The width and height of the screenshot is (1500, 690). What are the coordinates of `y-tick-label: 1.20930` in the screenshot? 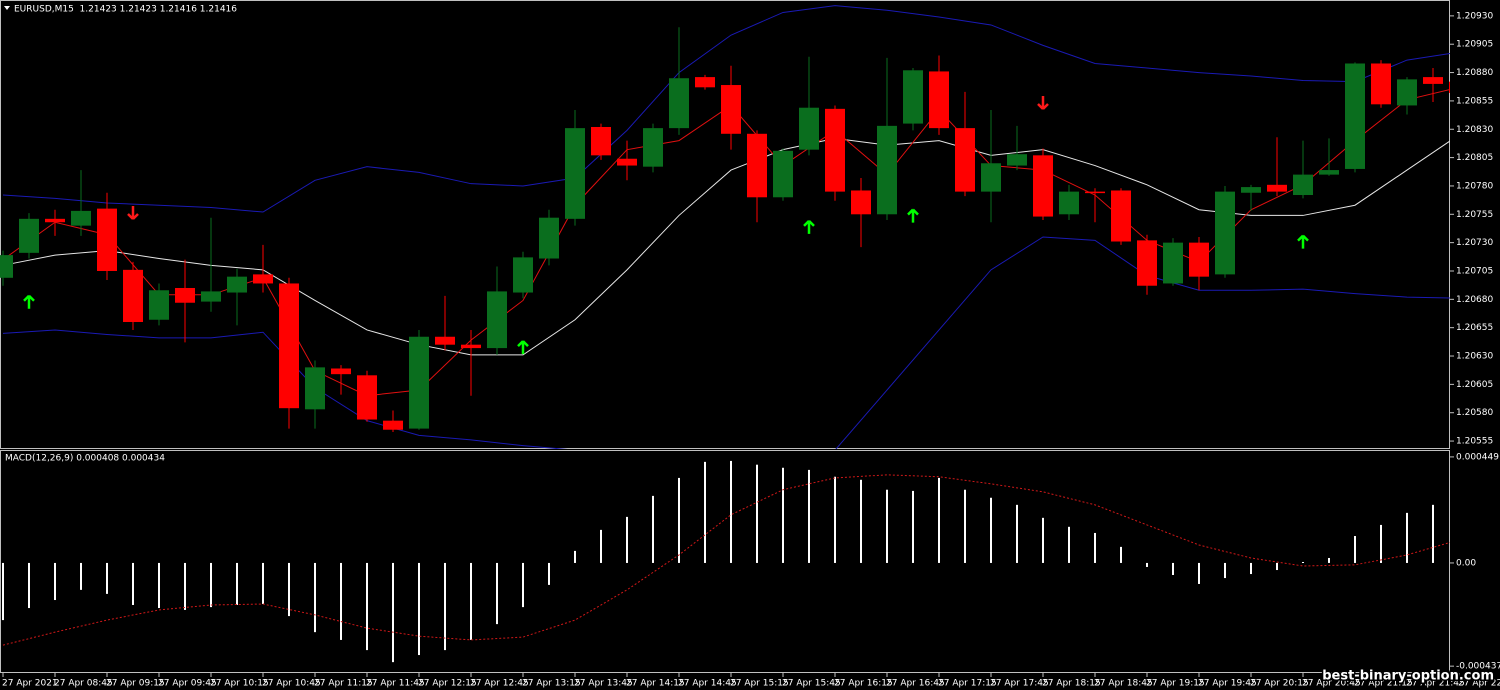 It's located at (1474, 16).